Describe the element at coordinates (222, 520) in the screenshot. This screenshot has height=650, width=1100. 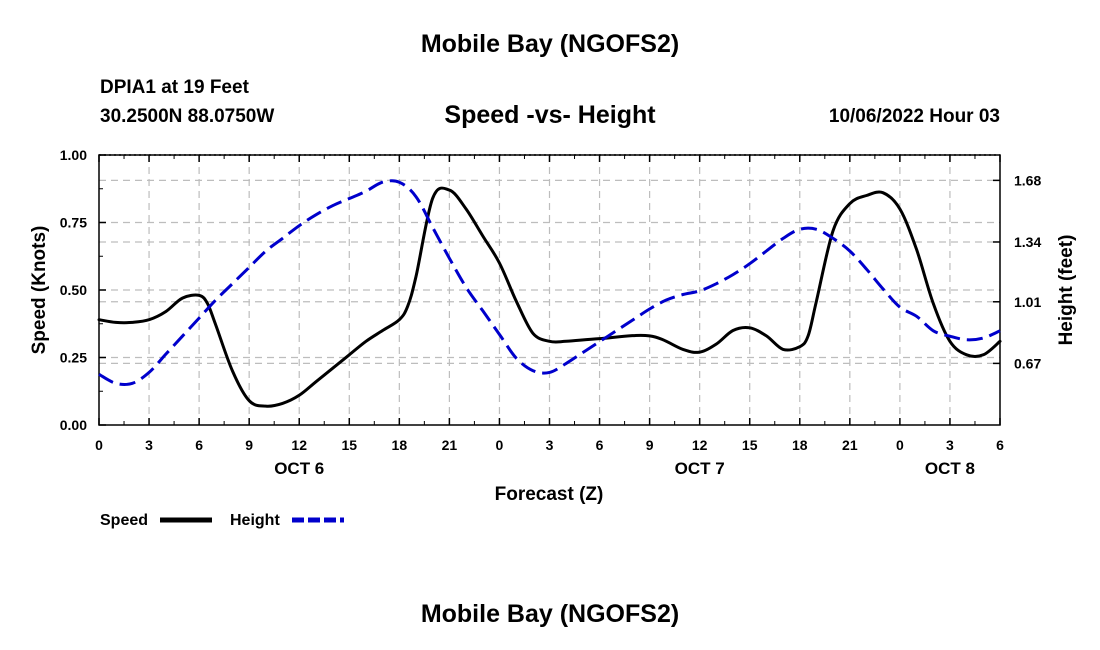
I see `legend: Speed Height` at that location.